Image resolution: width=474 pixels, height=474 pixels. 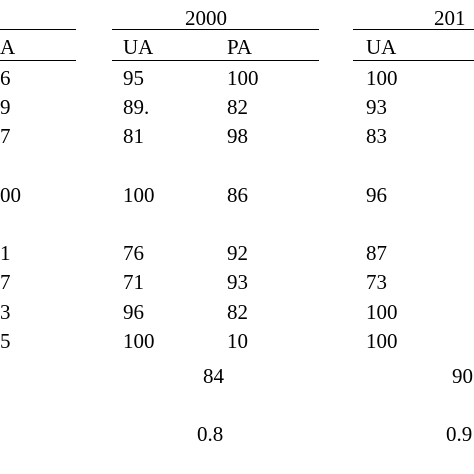 What do you see at coordinates (237, 341) in the screenshot?
I see `table-cell: 10` at bounding box center [237, 341].